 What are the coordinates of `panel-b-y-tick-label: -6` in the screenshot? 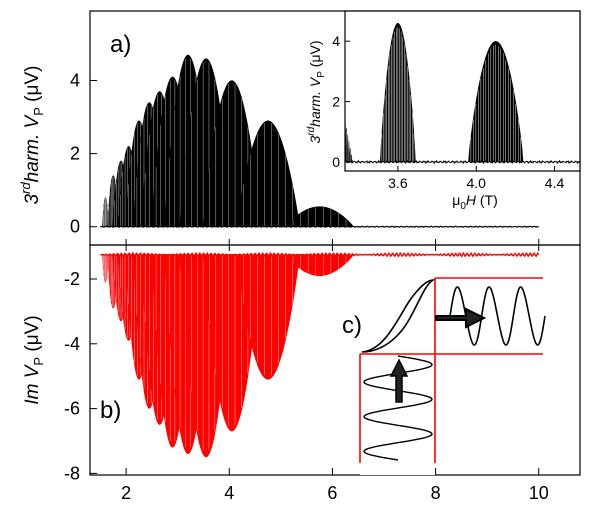 It's located at (72, 409).